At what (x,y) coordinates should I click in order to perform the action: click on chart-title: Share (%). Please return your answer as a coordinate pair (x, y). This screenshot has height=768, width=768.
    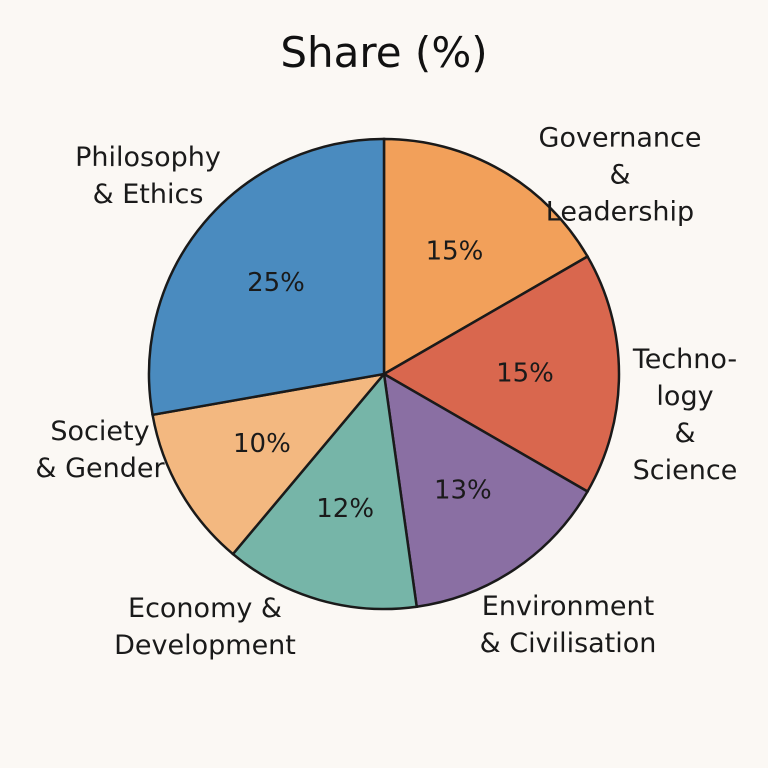
    Looking at the image, I should click on (384, 52).